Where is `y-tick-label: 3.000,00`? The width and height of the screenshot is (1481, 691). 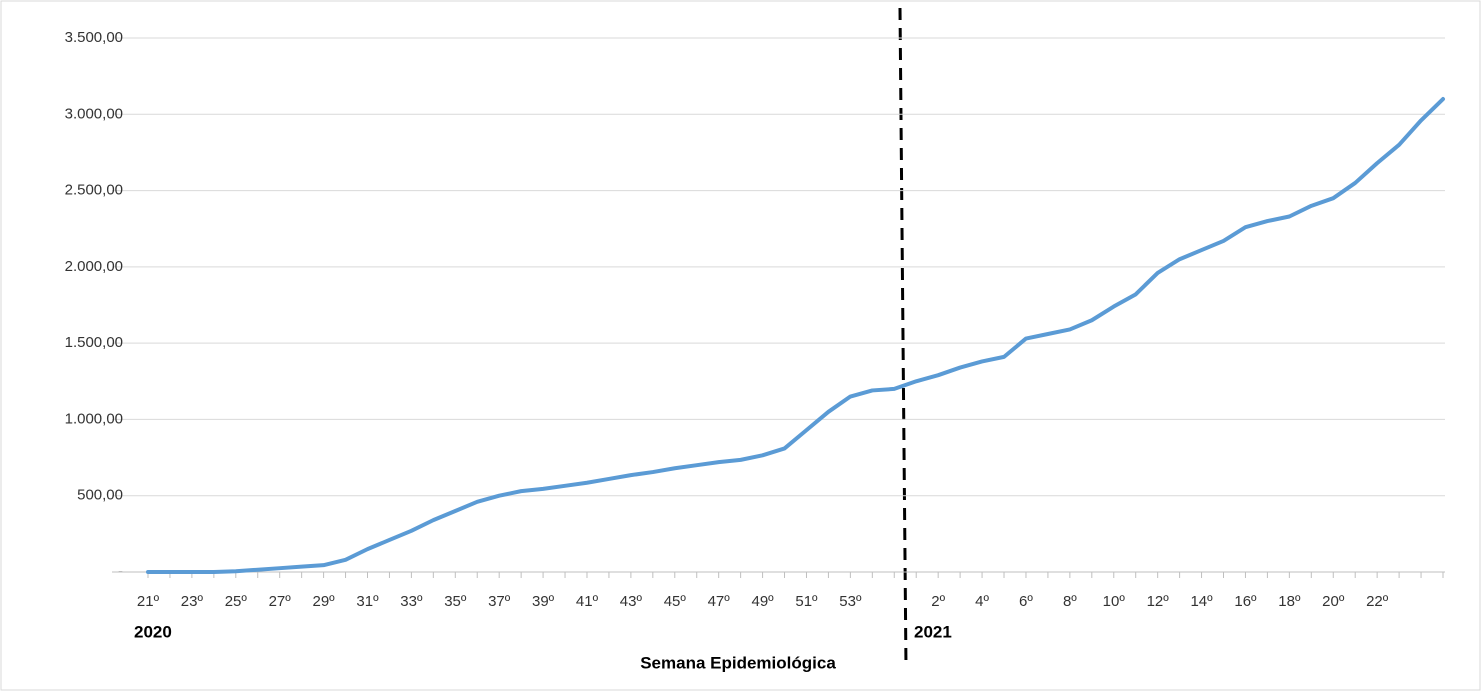 y-tick-label: 3.000,00 is located at coordinates (94, 113).